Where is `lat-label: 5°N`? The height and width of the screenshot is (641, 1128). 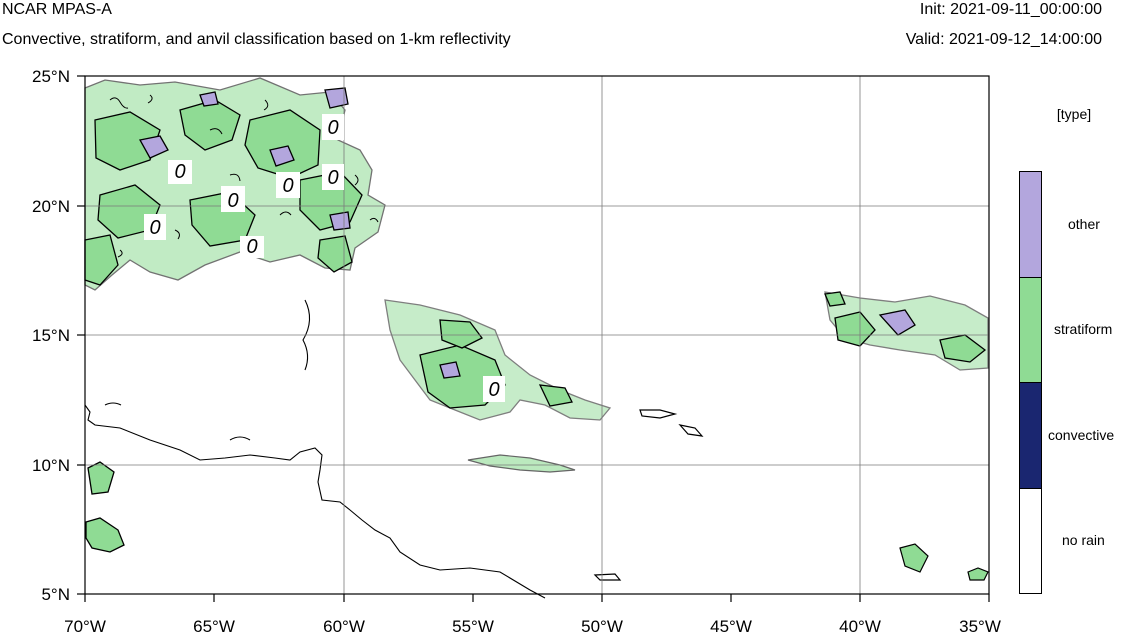 lat-label: 5°N is located at coordinates (55, 594).